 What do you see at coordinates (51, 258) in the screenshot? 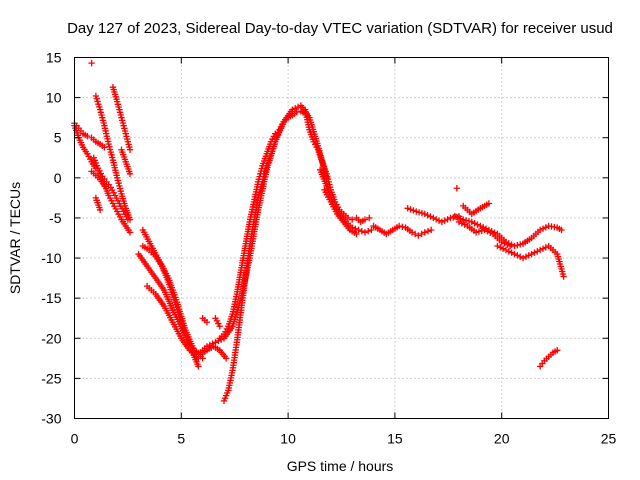
I see `y-tick-label: -10` at bounding box center [51, 258].